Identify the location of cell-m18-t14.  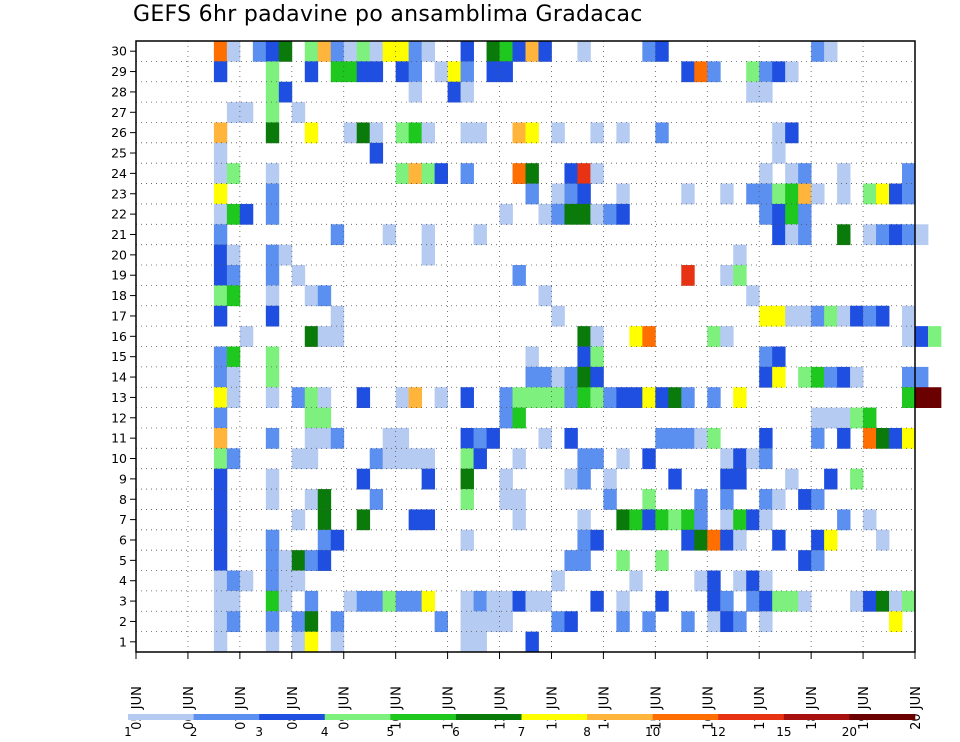
(324, 296).